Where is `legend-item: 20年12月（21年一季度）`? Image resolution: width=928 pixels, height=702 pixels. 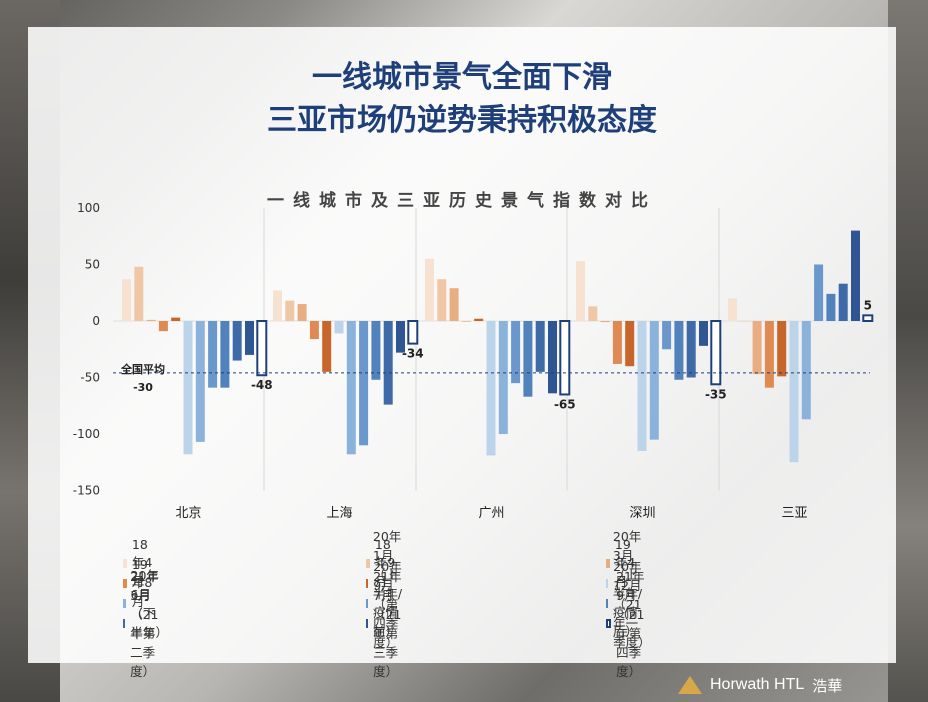
legend-item: 20年12月（21年一季度） is located at coordinates (628, 604).